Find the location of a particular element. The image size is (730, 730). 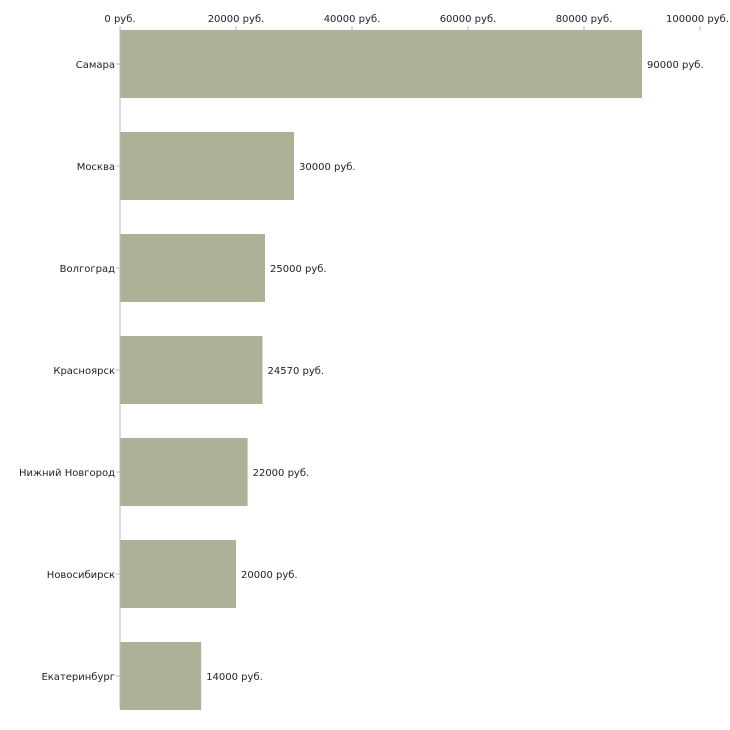

x-tick-label: 100000 руб. is located at coordinates (697, 19).